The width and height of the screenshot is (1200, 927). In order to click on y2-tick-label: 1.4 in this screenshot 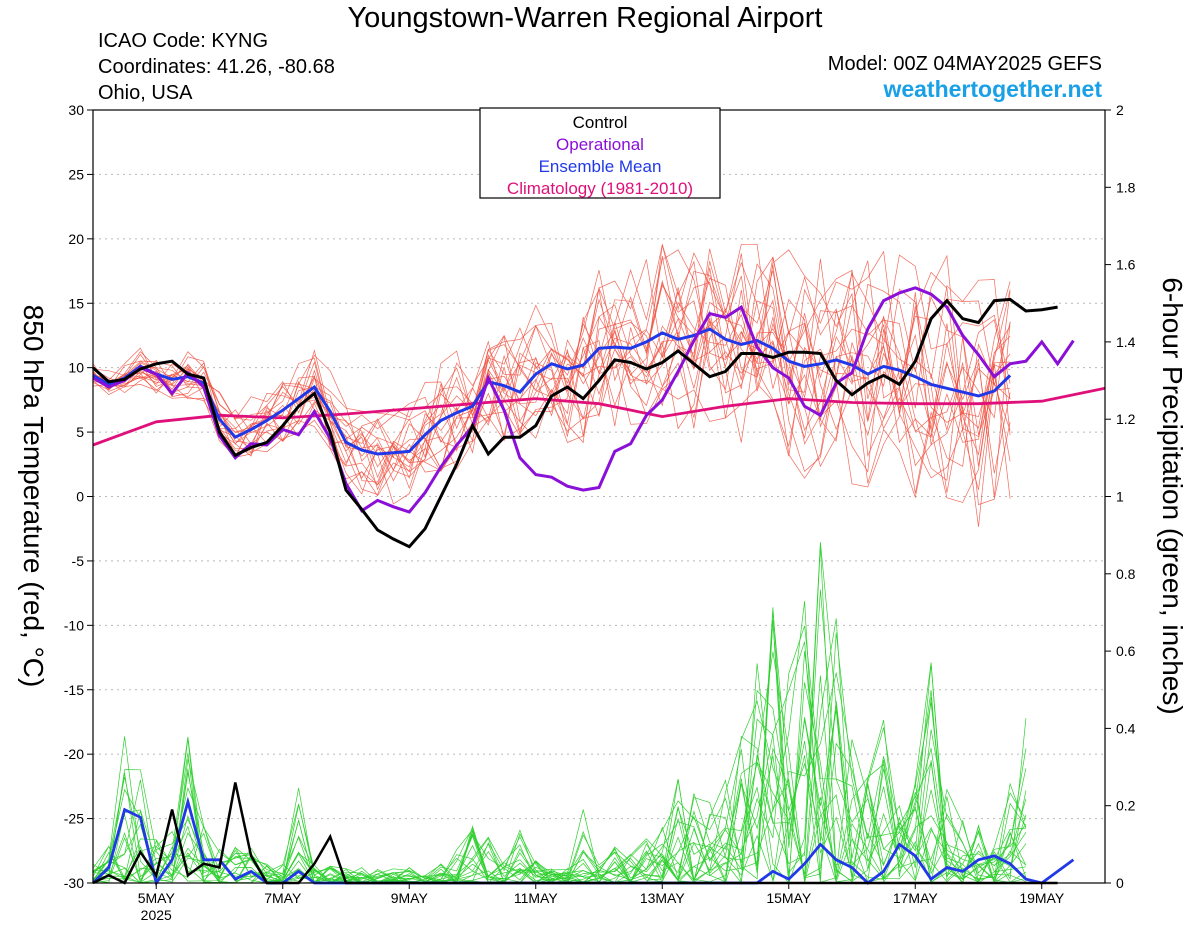, I will do `click(1126, 342)`.